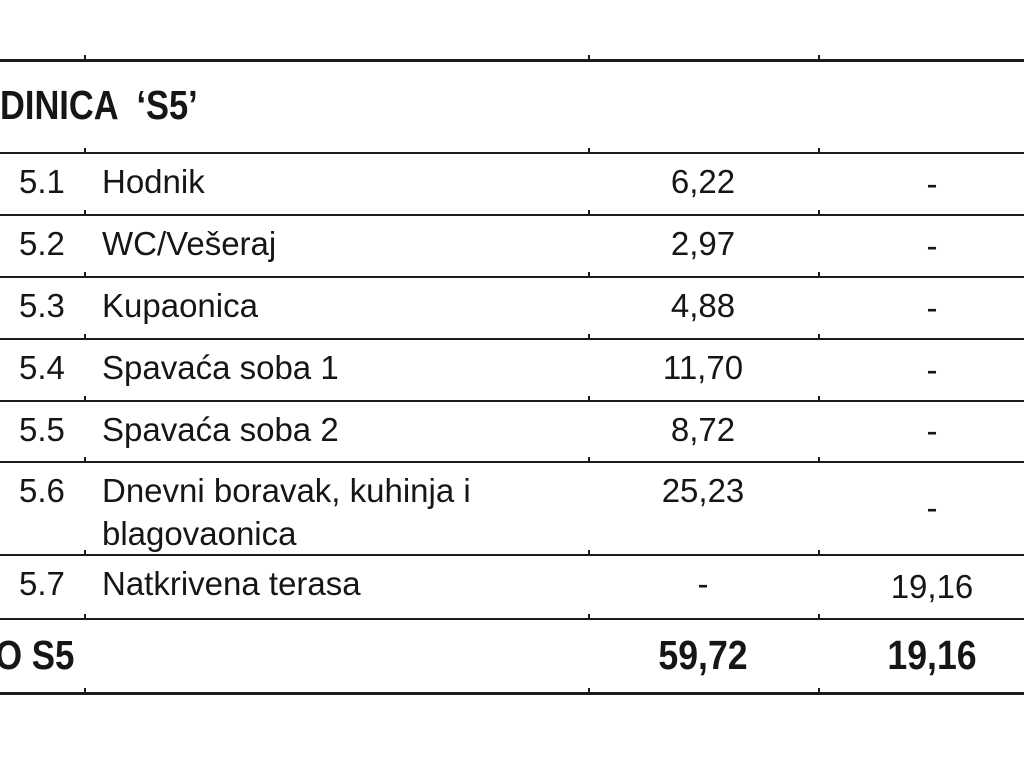  I want to click on table-row: 5.4 Spavaća soba 1 11,70 -, so click(512, 369).